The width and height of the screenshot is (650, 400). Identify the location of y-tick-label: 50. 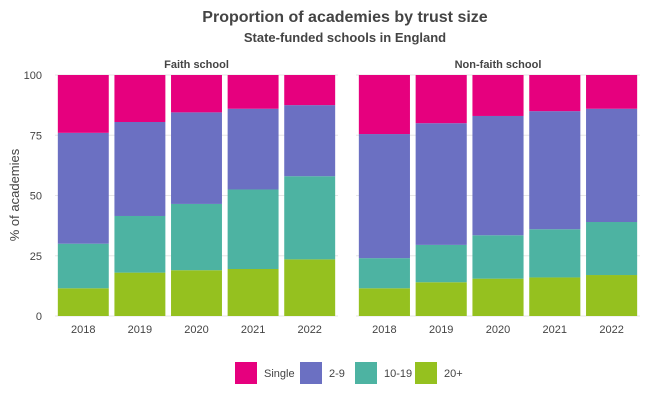
(36, 197).